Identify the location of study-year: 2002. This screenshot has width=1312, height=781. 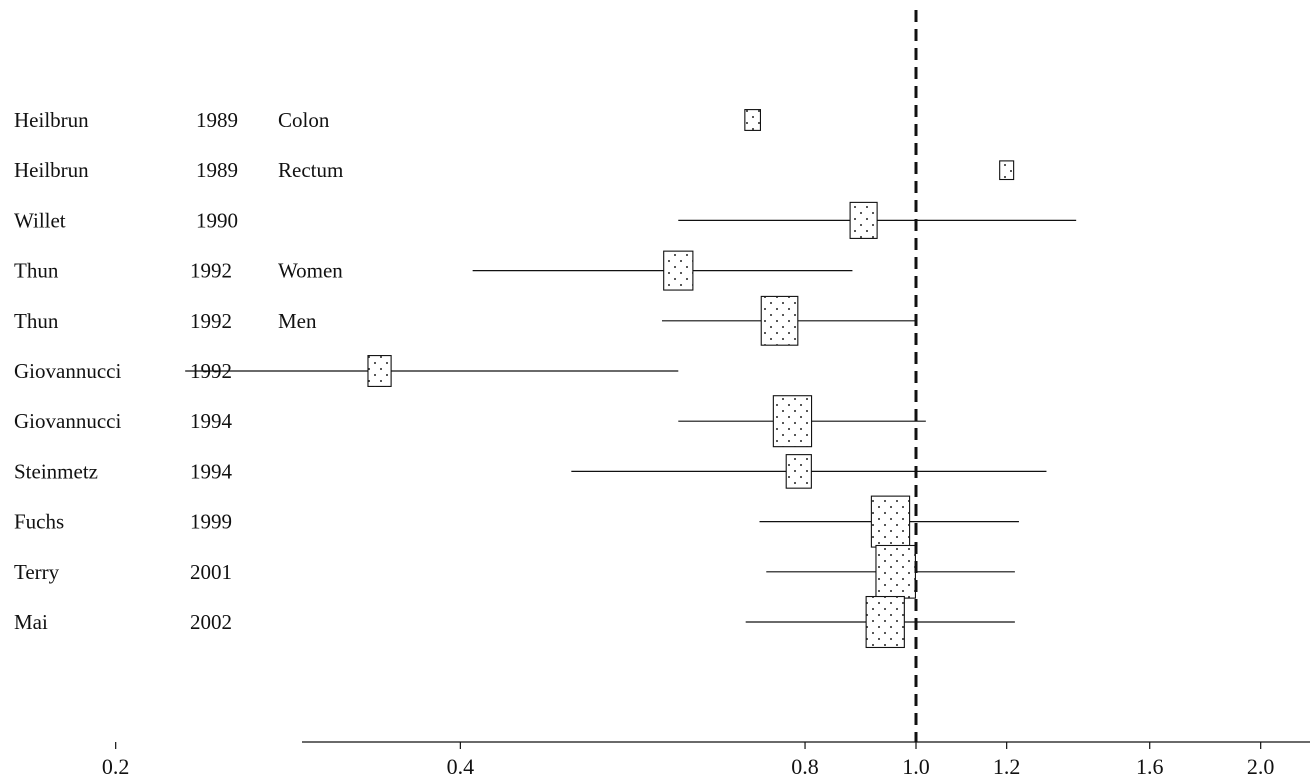
(211, 622).